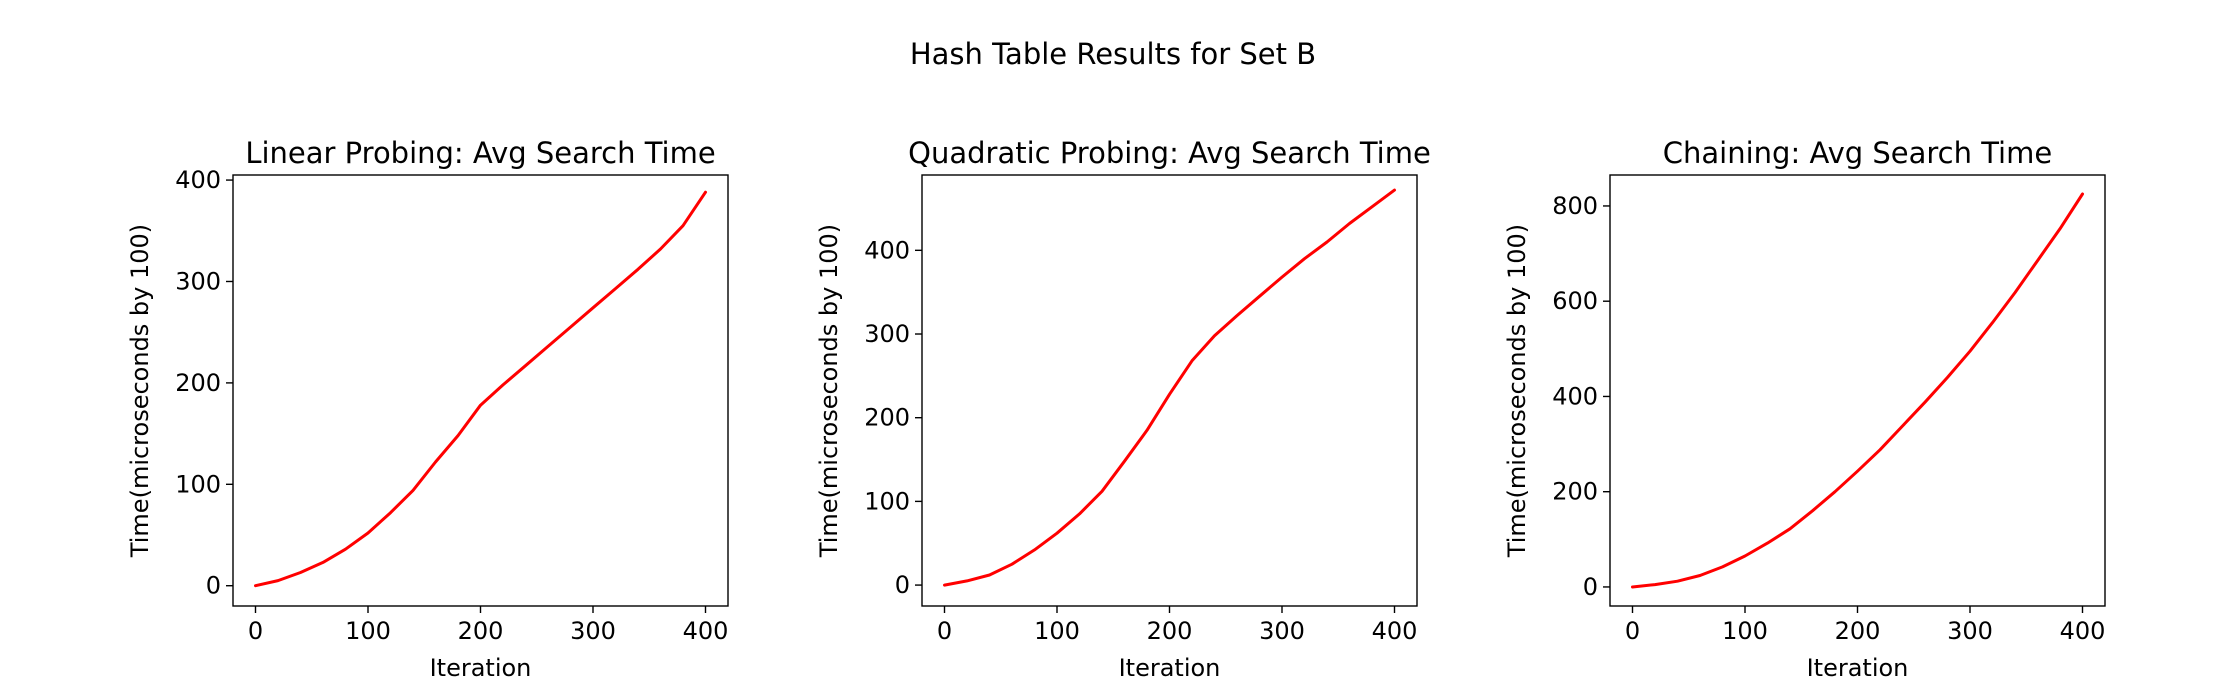  Describe the element at coordinates (480, 153) in the screenshot. I see `chart-title: Linear Probing: Avg Search Time` at that location.